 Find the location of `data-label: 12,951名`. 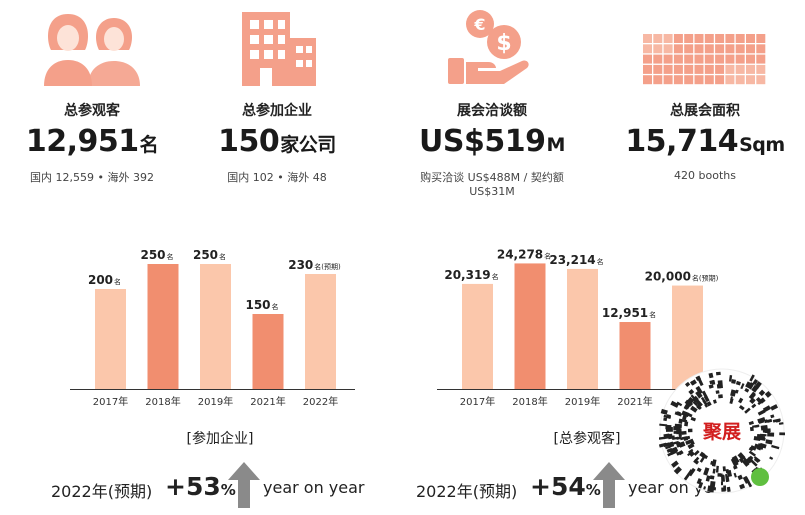

data-label: 12,951名 is located at coordinates (629, 313).